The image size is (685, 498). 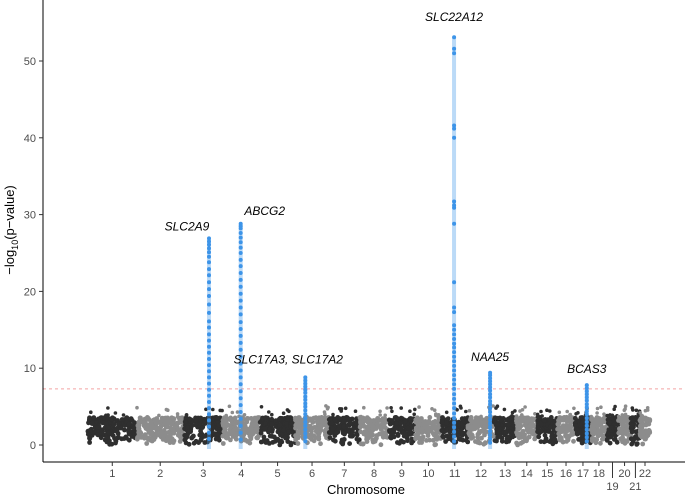 I want to click on x-tick-label: 9, so click(x=402, y=474).